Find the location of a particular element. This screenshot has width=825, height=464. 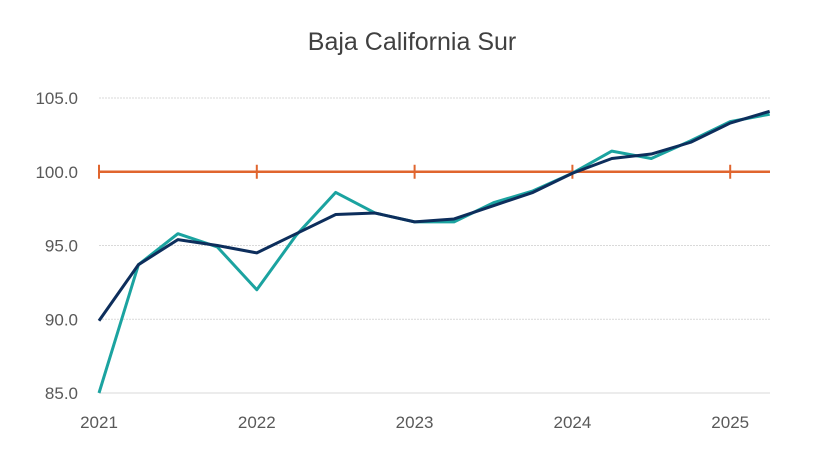

y-tick-label: 95.0 is located at coordinates (61, 246).